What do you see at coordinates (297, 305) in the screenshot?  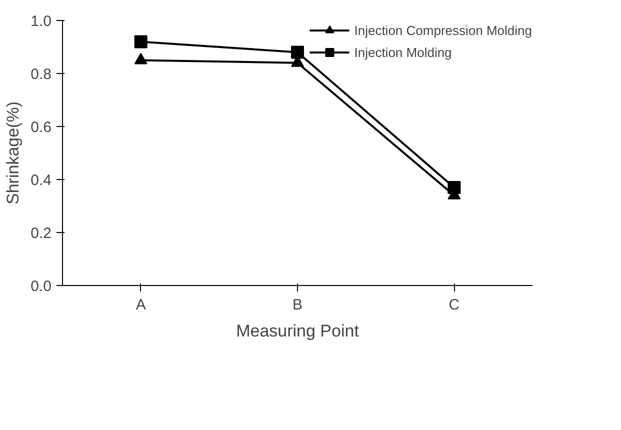 I see `x-tick-label: B` at bounding box center [297, 305].